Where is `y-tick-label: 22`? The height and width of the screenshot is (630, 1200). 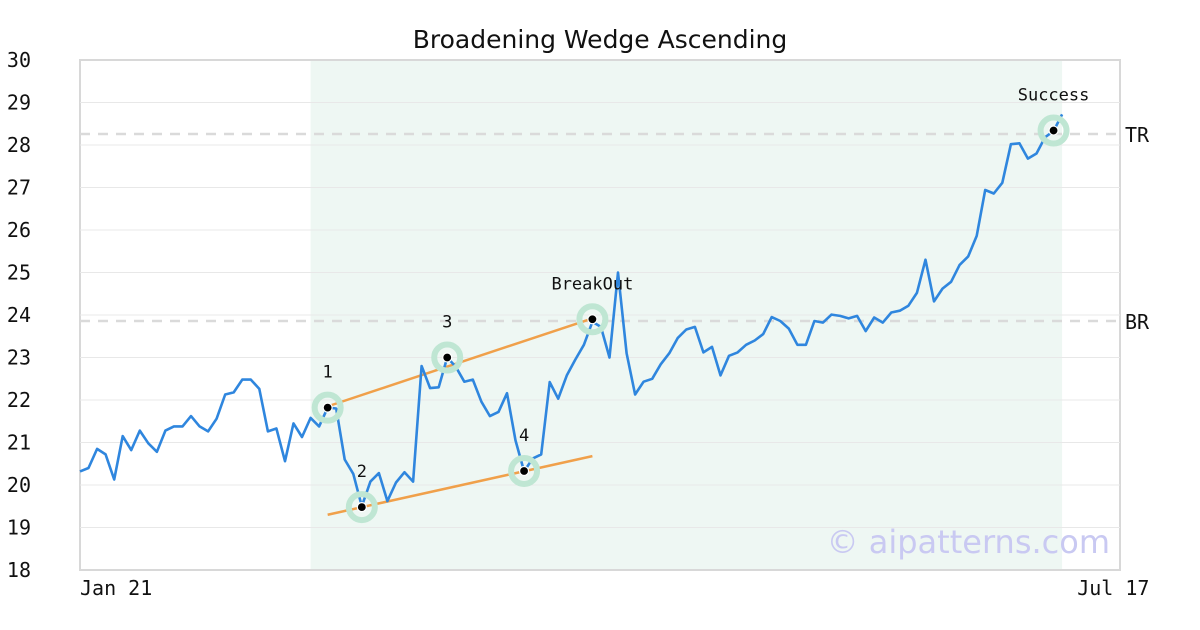 y-tick-label: 22 is located at coordinates (19, 400).